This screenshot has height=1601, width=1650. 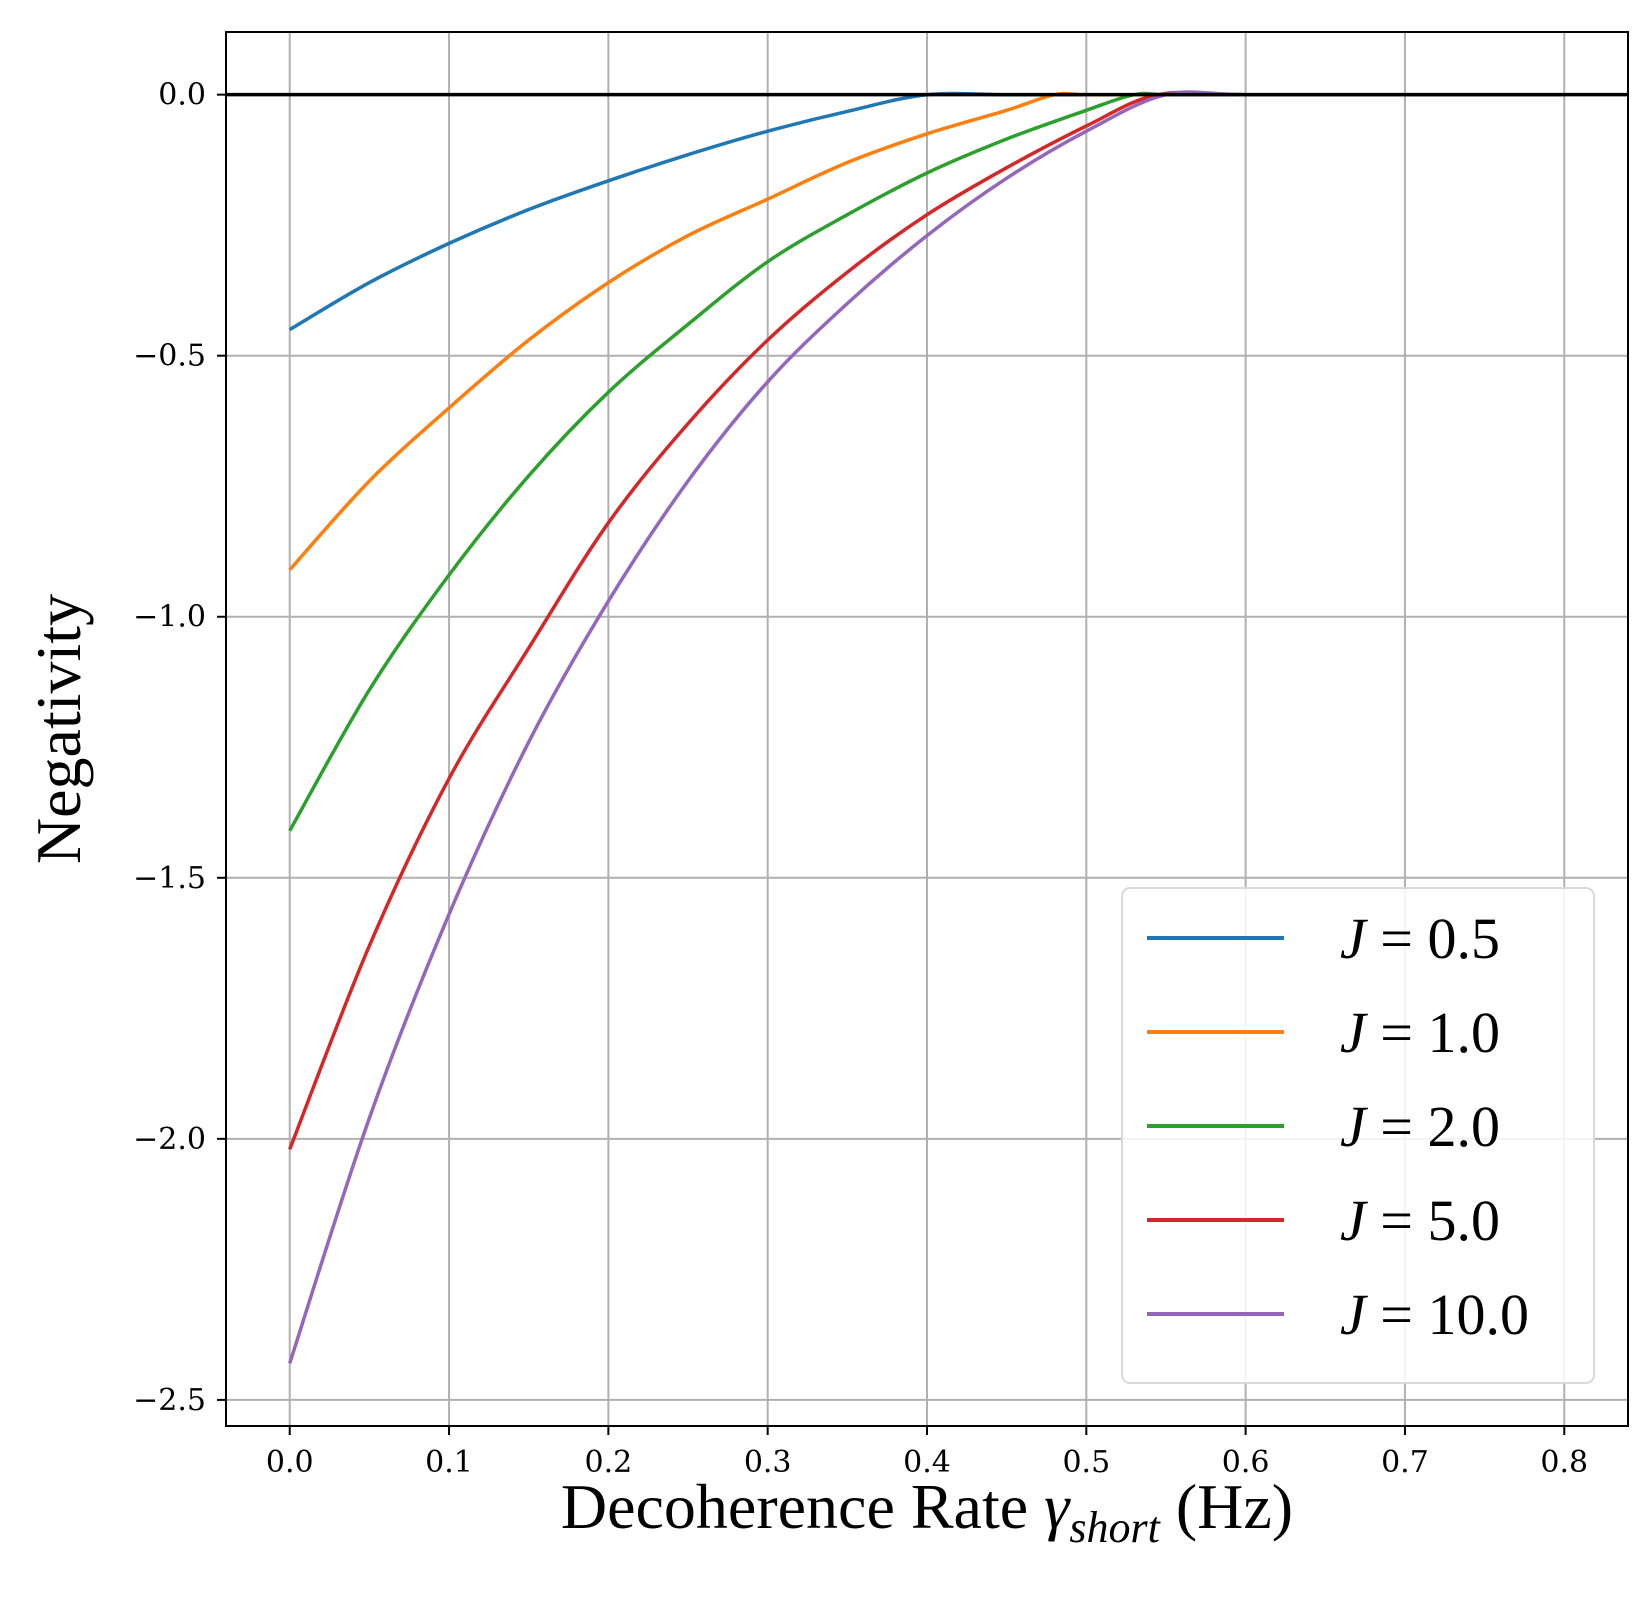 What do you see at coordinates (768, 1462) in the screenshot?
I see `x-tick-label: 0.3` at bounding box center [768, 1462].